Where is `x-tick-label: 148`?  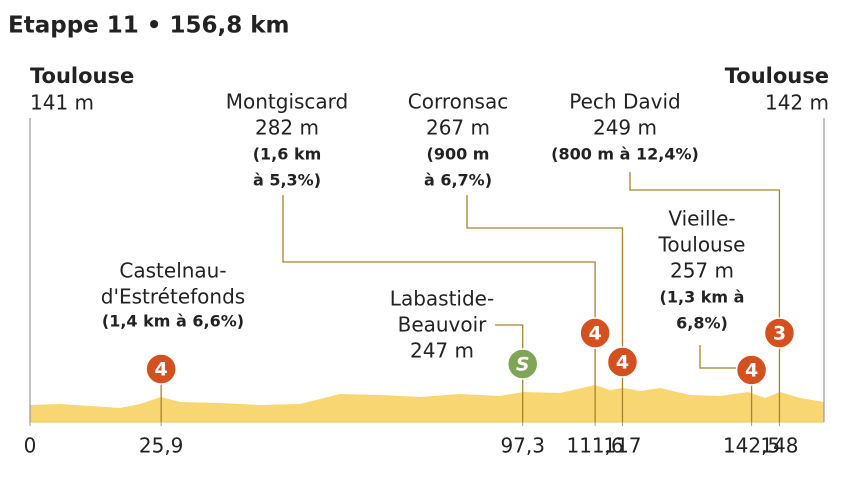 x-tick-label: 148 is located at coordinates (779, 446).